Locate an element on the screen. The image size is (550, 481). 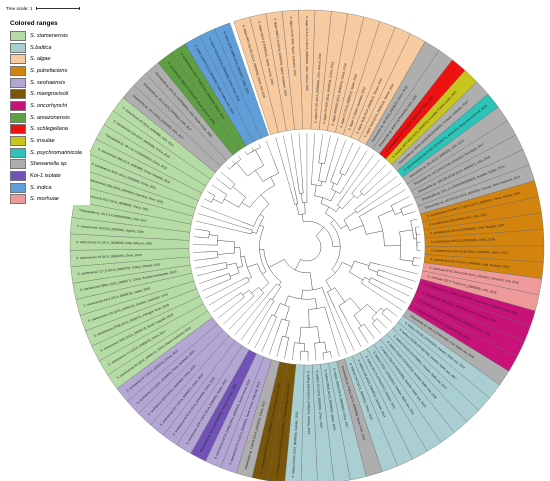
leaf-label: S. baltica ZS (GCA_0000056), China, 2019 is located at coordinates (319, 399).